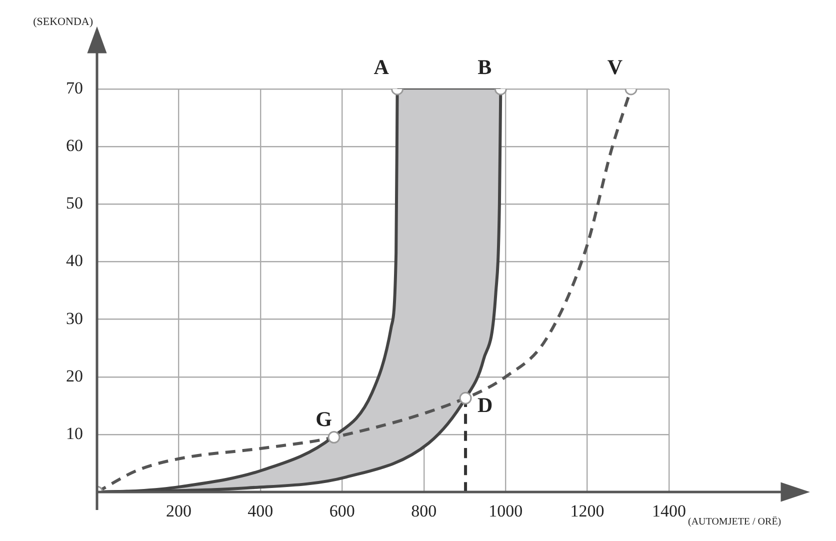  I want to click on x-tick-label: 1400, so click(669, 511).